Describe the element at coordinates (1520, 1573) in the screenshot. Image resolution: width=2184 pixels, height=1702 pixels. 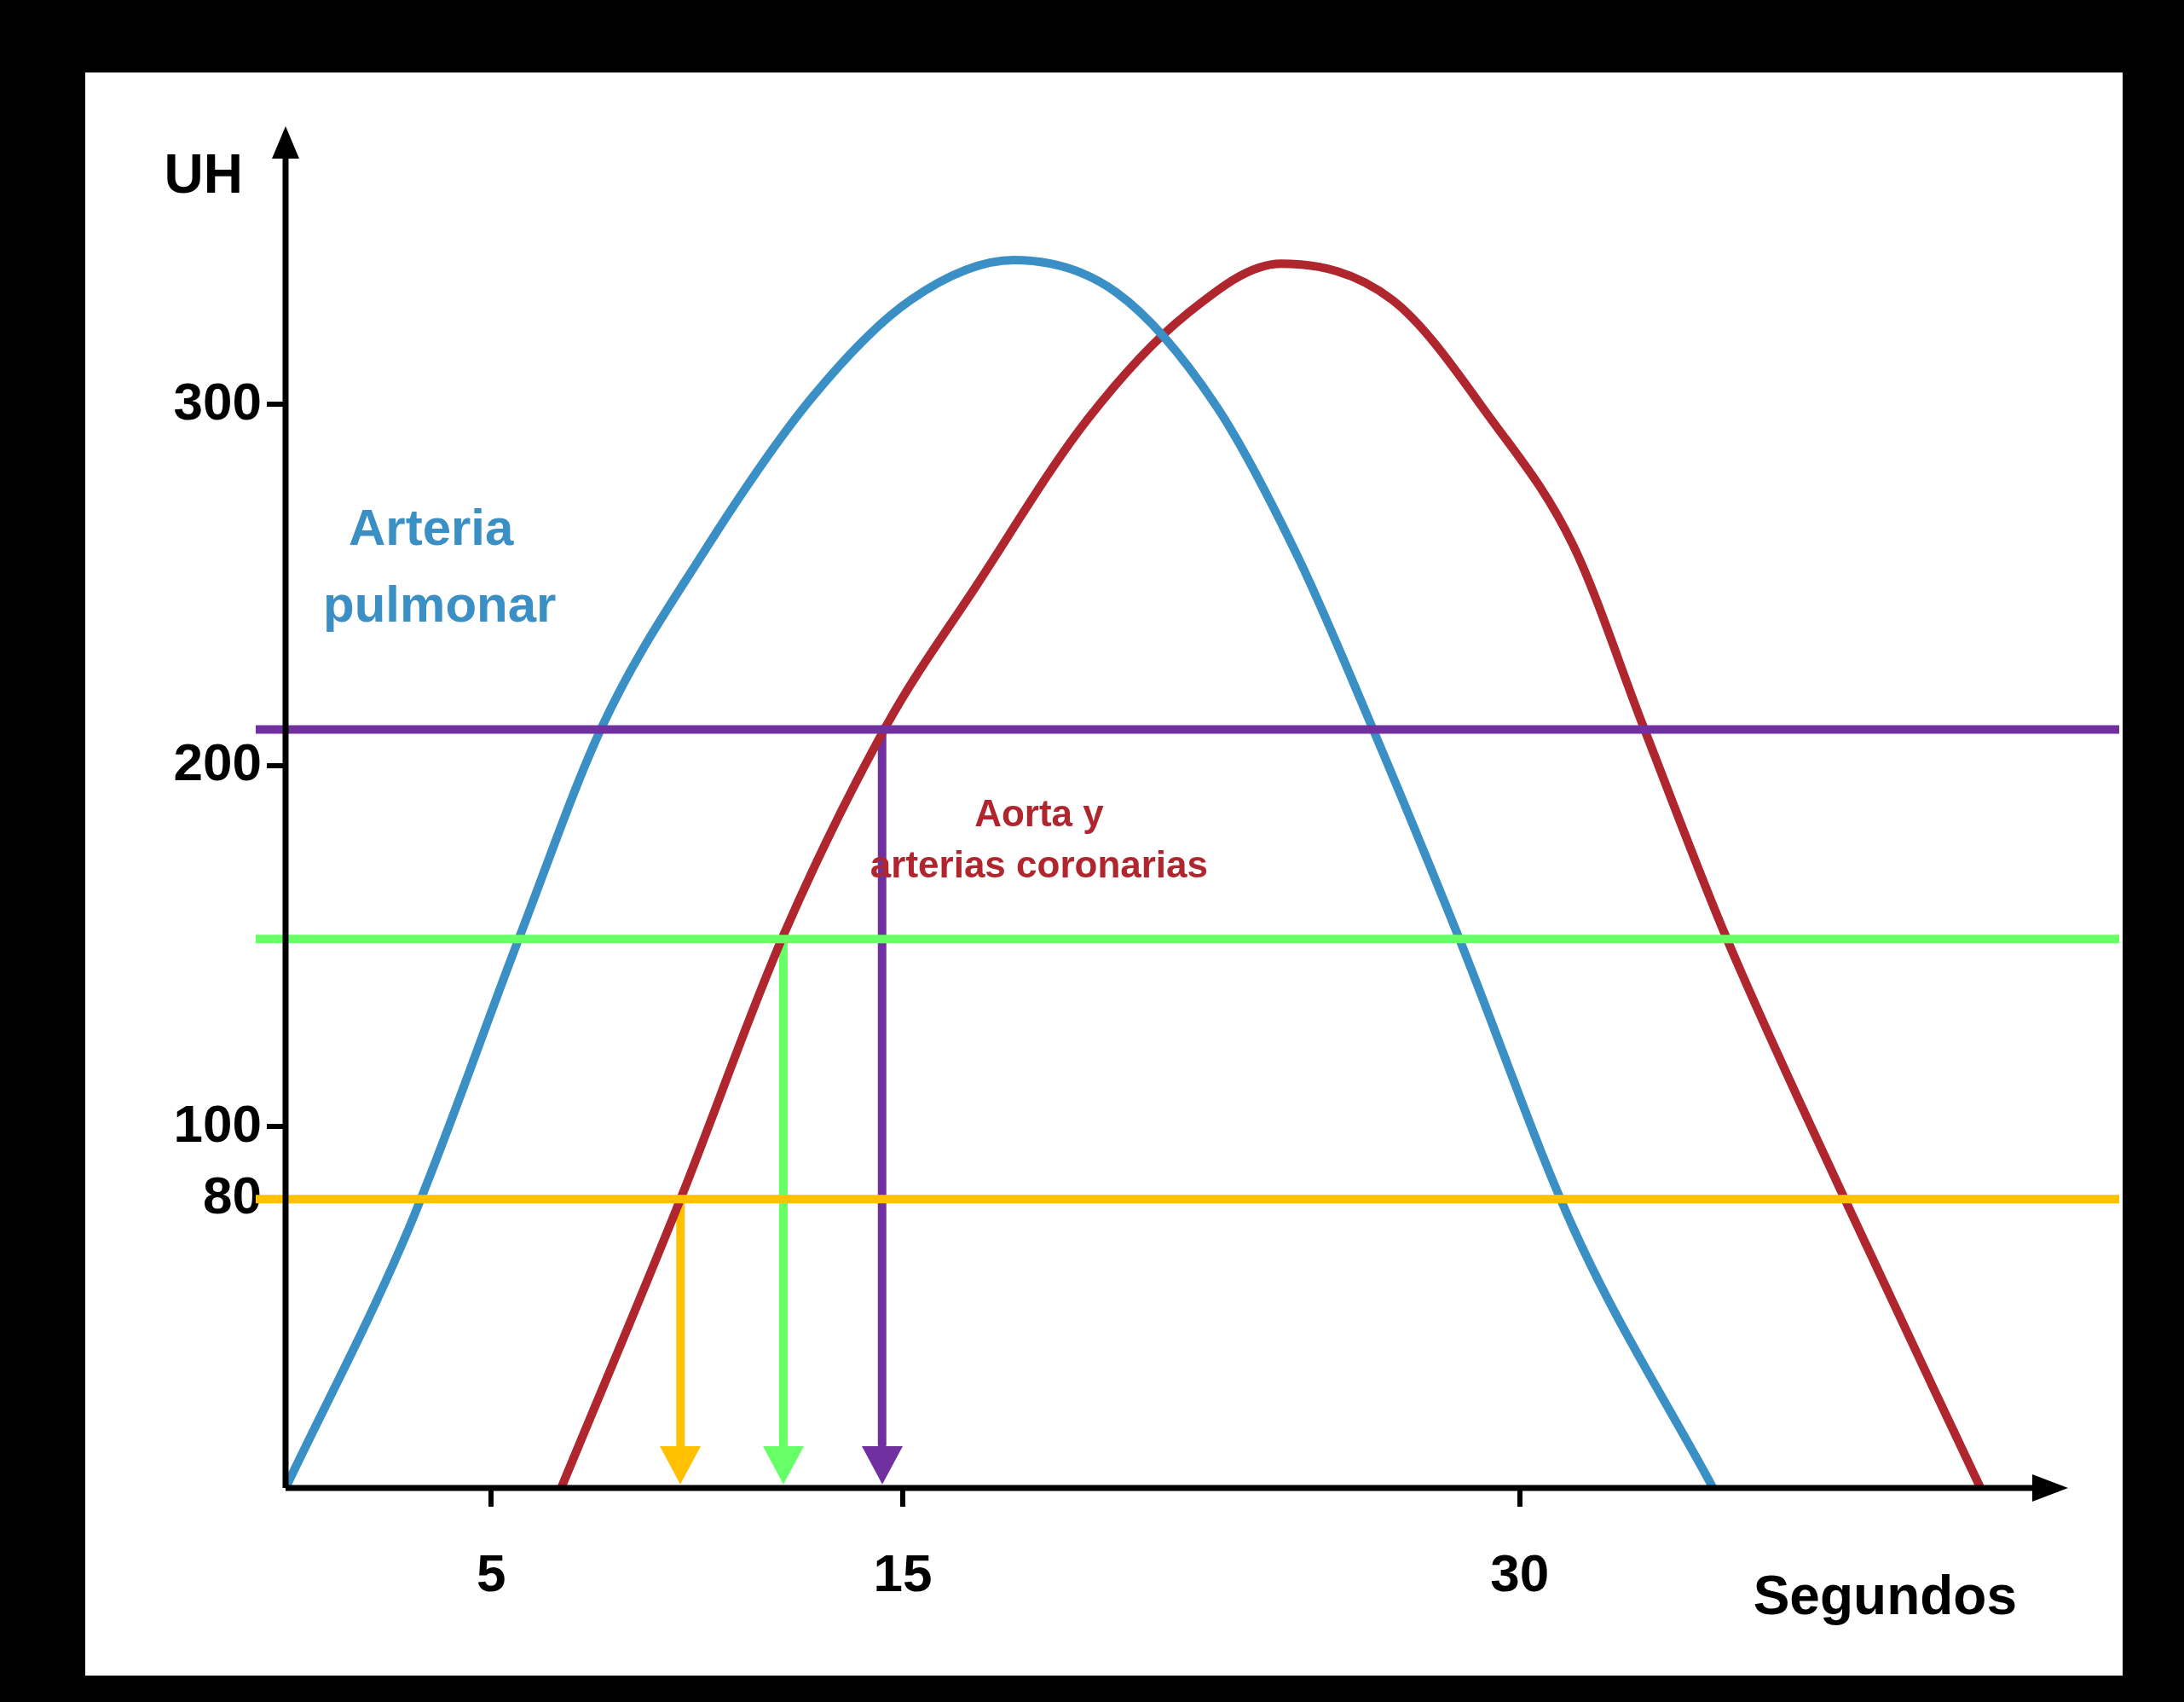
I see `x-tick-label: 30` at that location.